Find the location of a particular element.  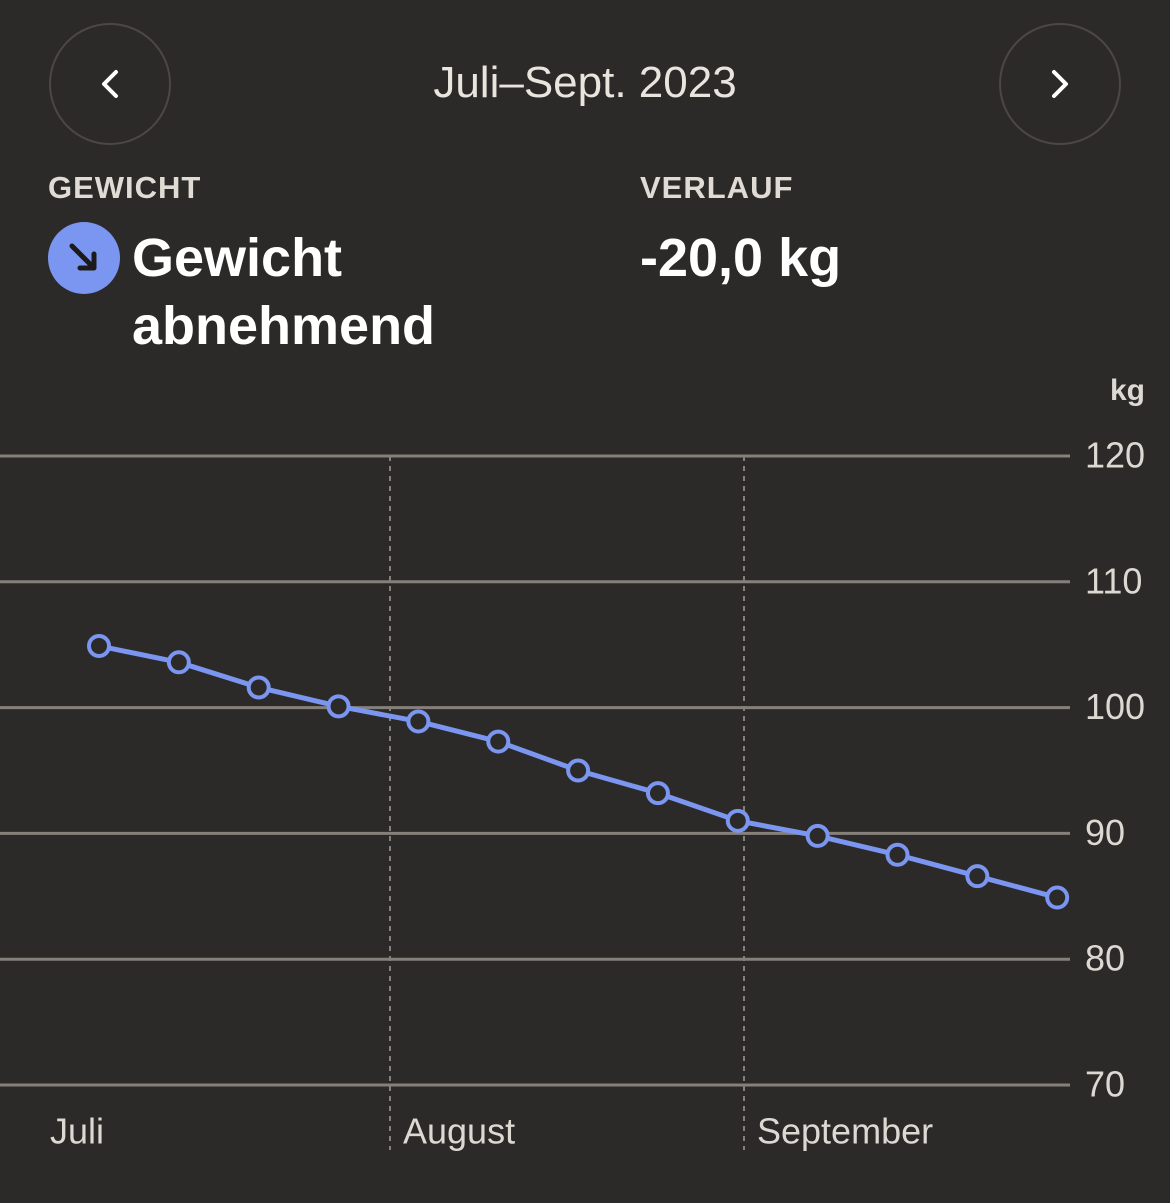

y-tick-label: 120 is located at coordinates (1115, 455).